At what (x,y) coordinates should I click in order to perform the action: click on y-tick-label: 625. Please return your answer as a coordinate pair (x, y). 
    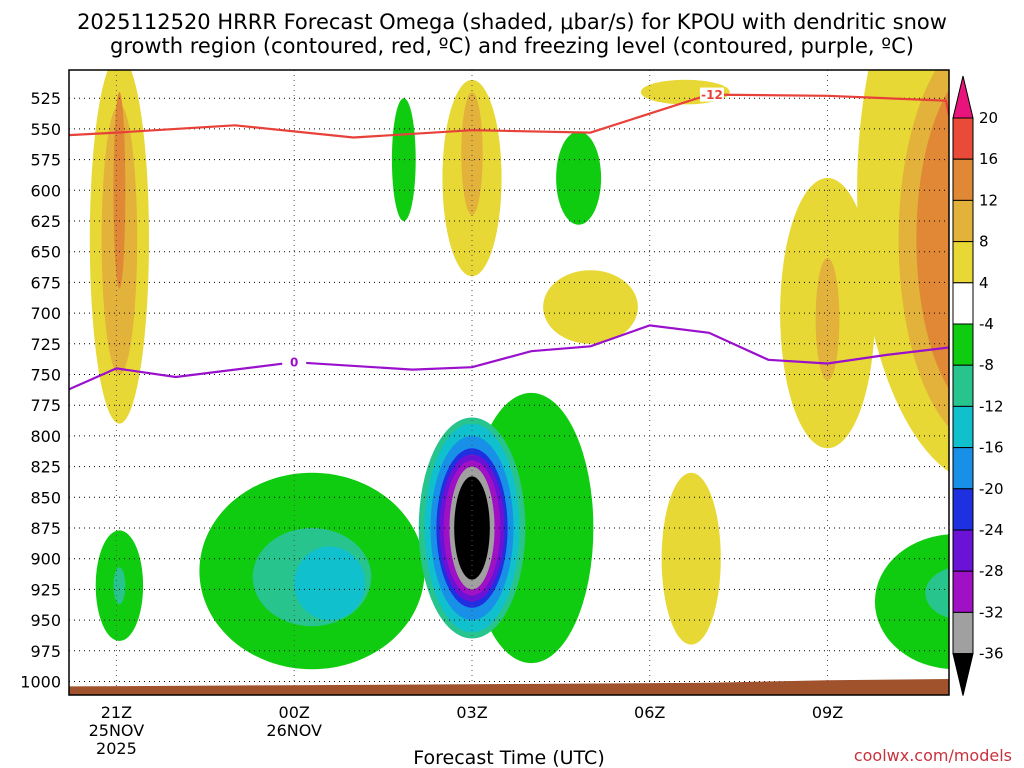
    Looking at the image, I should click on (45, 221).